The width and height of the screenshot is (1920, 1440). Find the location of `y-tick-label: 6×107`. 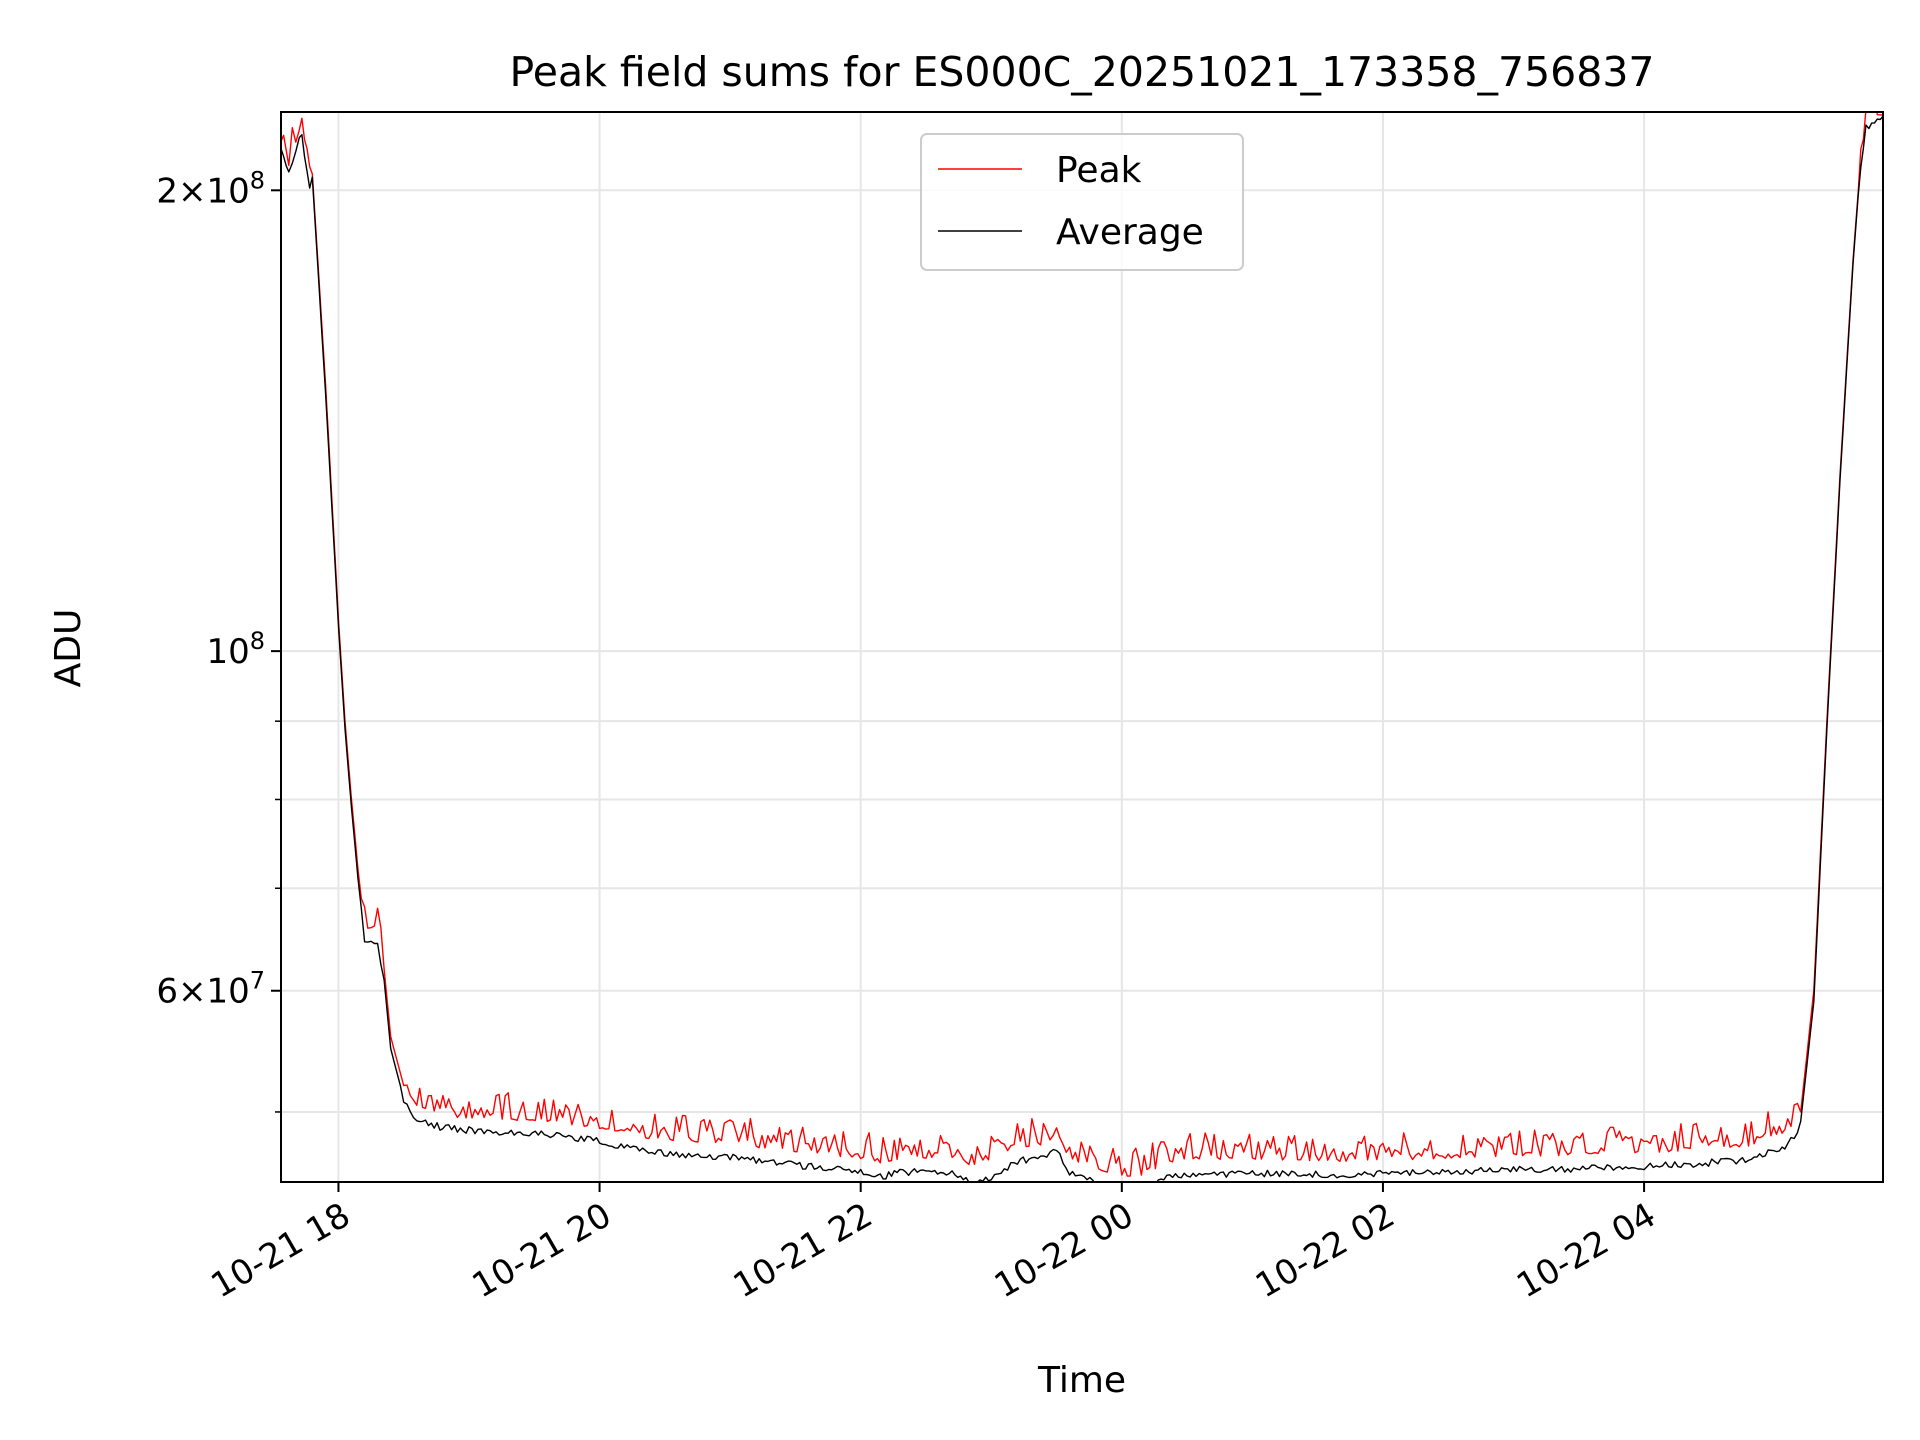

y-tick-label: 6×107 is located at coordinates (210, 989).